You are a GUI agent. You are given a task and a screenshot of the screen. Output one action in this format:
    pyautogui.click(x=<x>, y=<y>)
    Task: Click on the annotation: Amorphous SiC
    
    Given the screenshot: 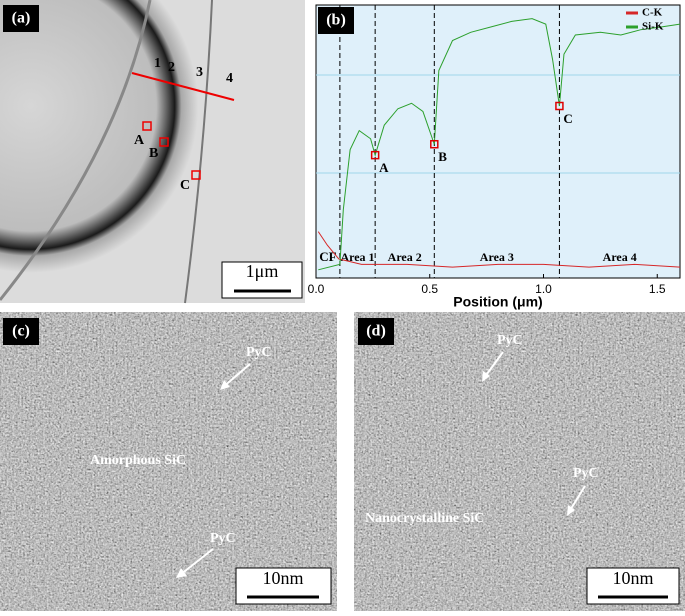 What is the action you would take?
    pyautogui.click(x=138, y=460)
    